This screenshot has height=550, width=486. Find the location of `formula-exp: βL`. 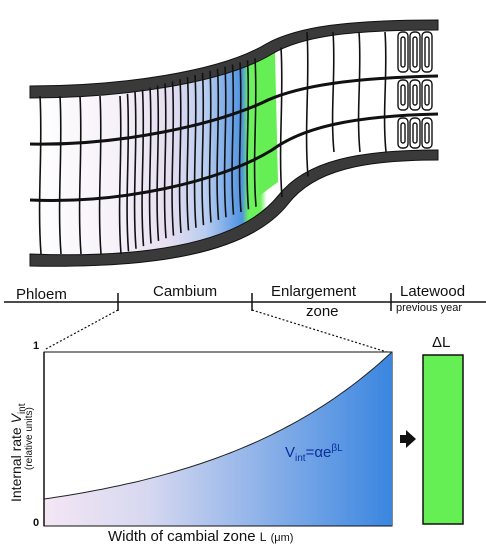

formula-exp: βL is located at coordinates (337, 448).